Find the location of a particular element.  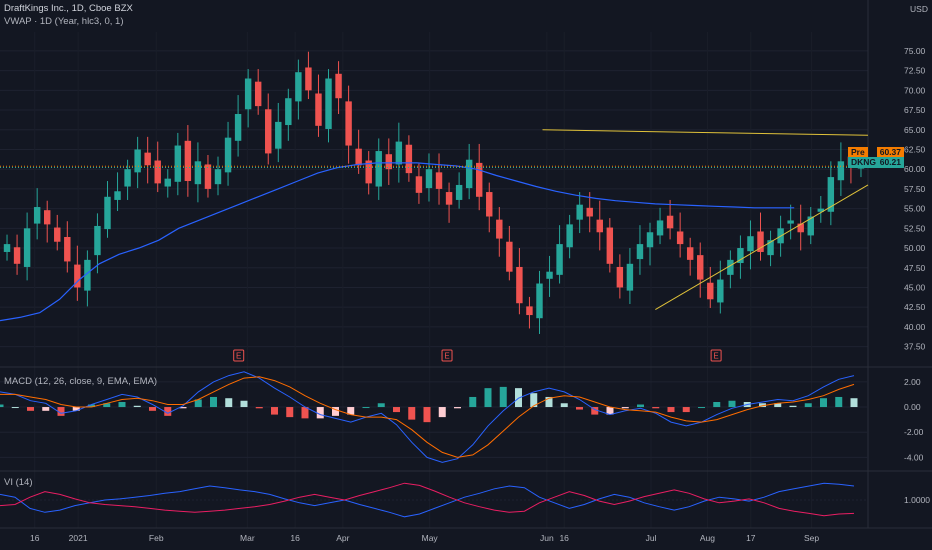

price-tick-label: 57.50 is located at coordinates (915, 189).